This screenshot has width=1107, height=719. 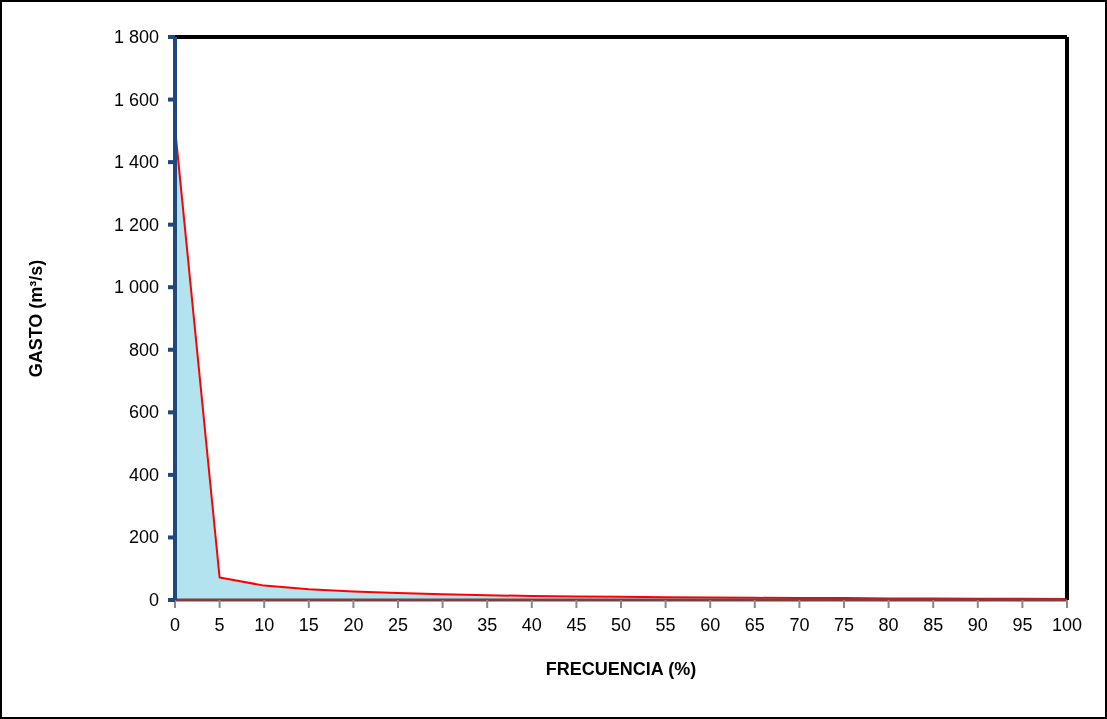 What do you see at coordinates (143, 412) in the screenshot?
I see `y-tick-label: 600` at bounding box center [143, 412].